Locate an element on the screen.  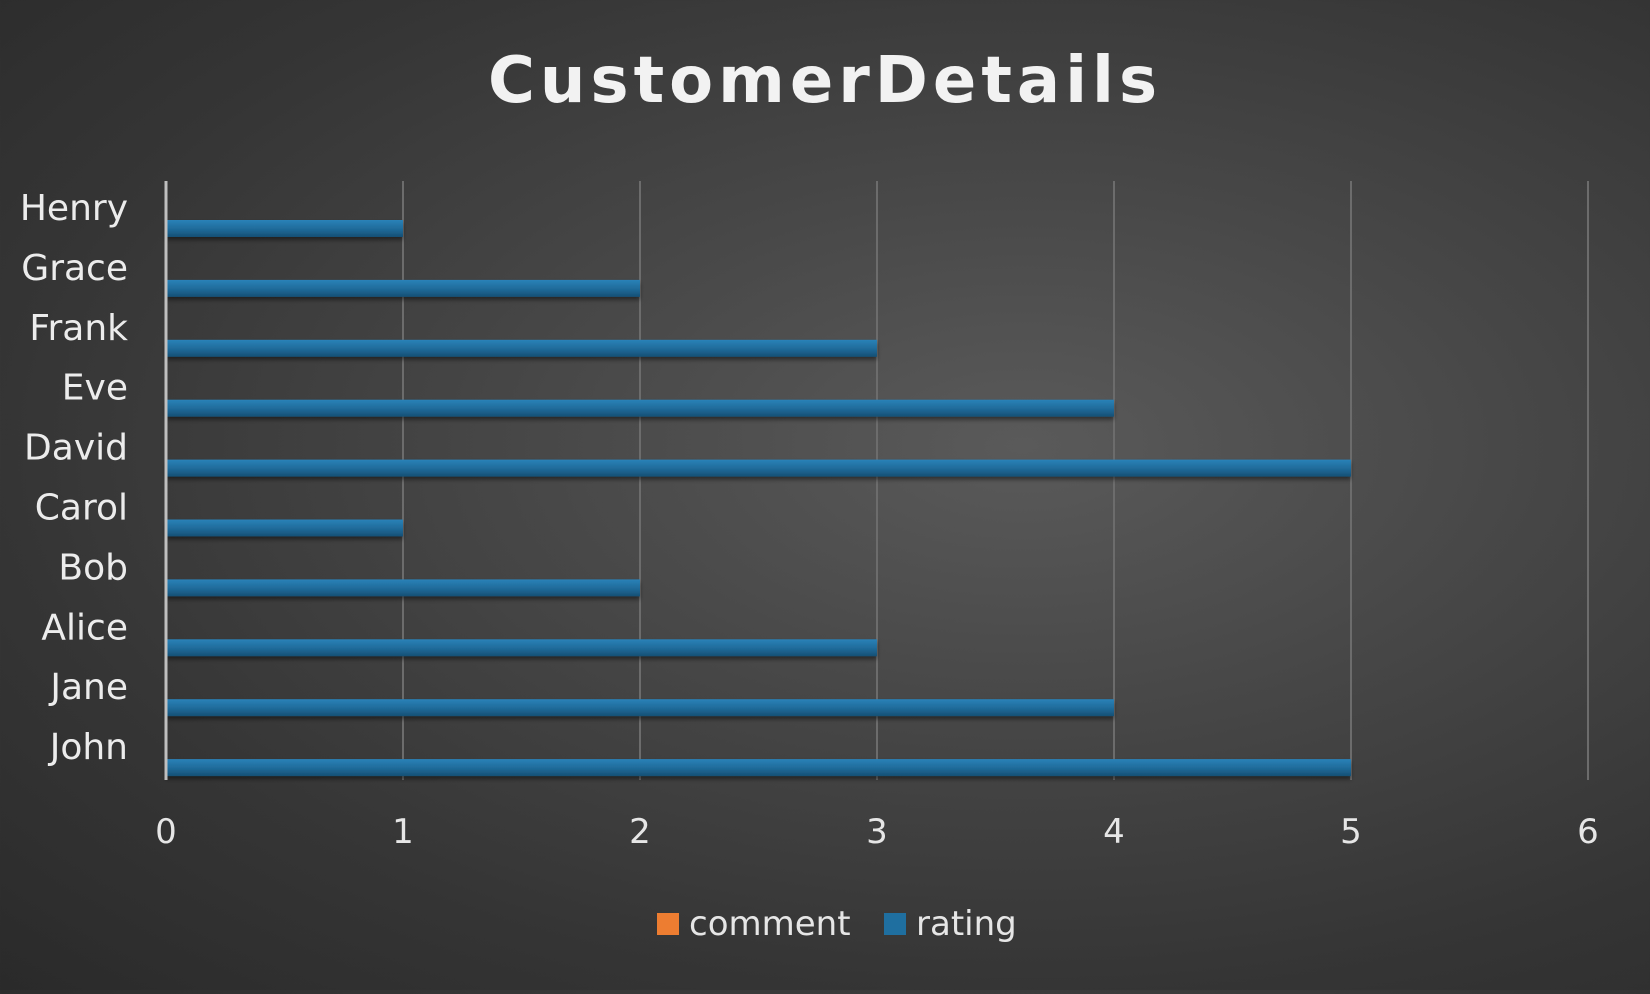
x-tick-label-6: 6 is located at coordinates (1588, 832).